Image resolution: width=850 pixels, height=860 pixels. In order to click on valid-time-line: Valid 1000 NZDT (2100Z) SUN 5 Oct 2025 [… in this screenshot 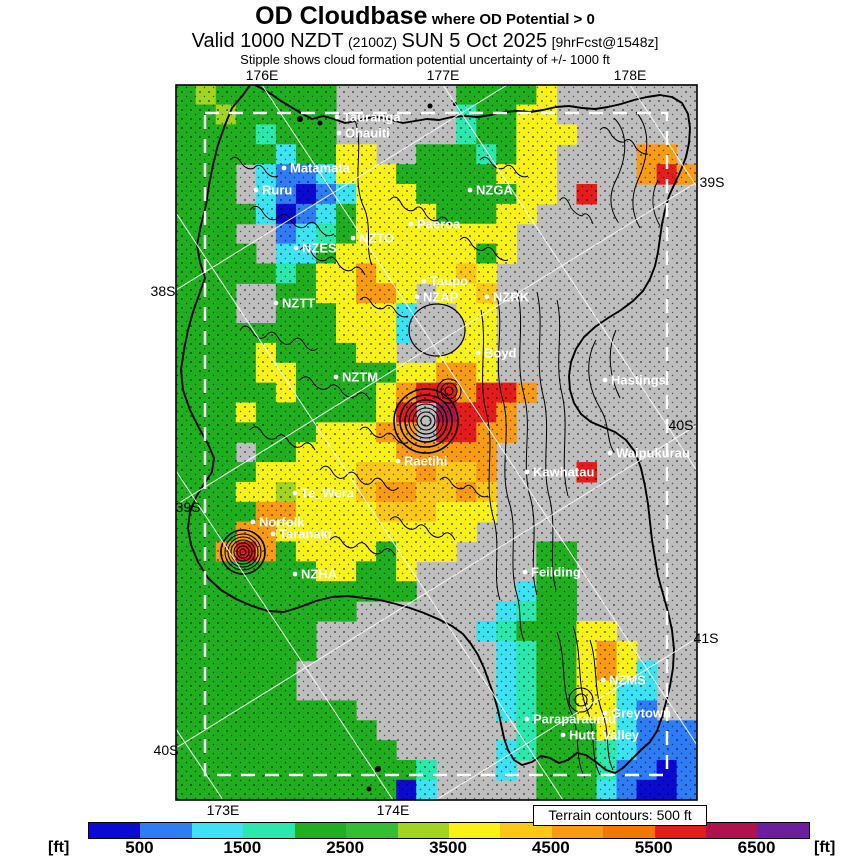, I will do `click(425, 41)`.